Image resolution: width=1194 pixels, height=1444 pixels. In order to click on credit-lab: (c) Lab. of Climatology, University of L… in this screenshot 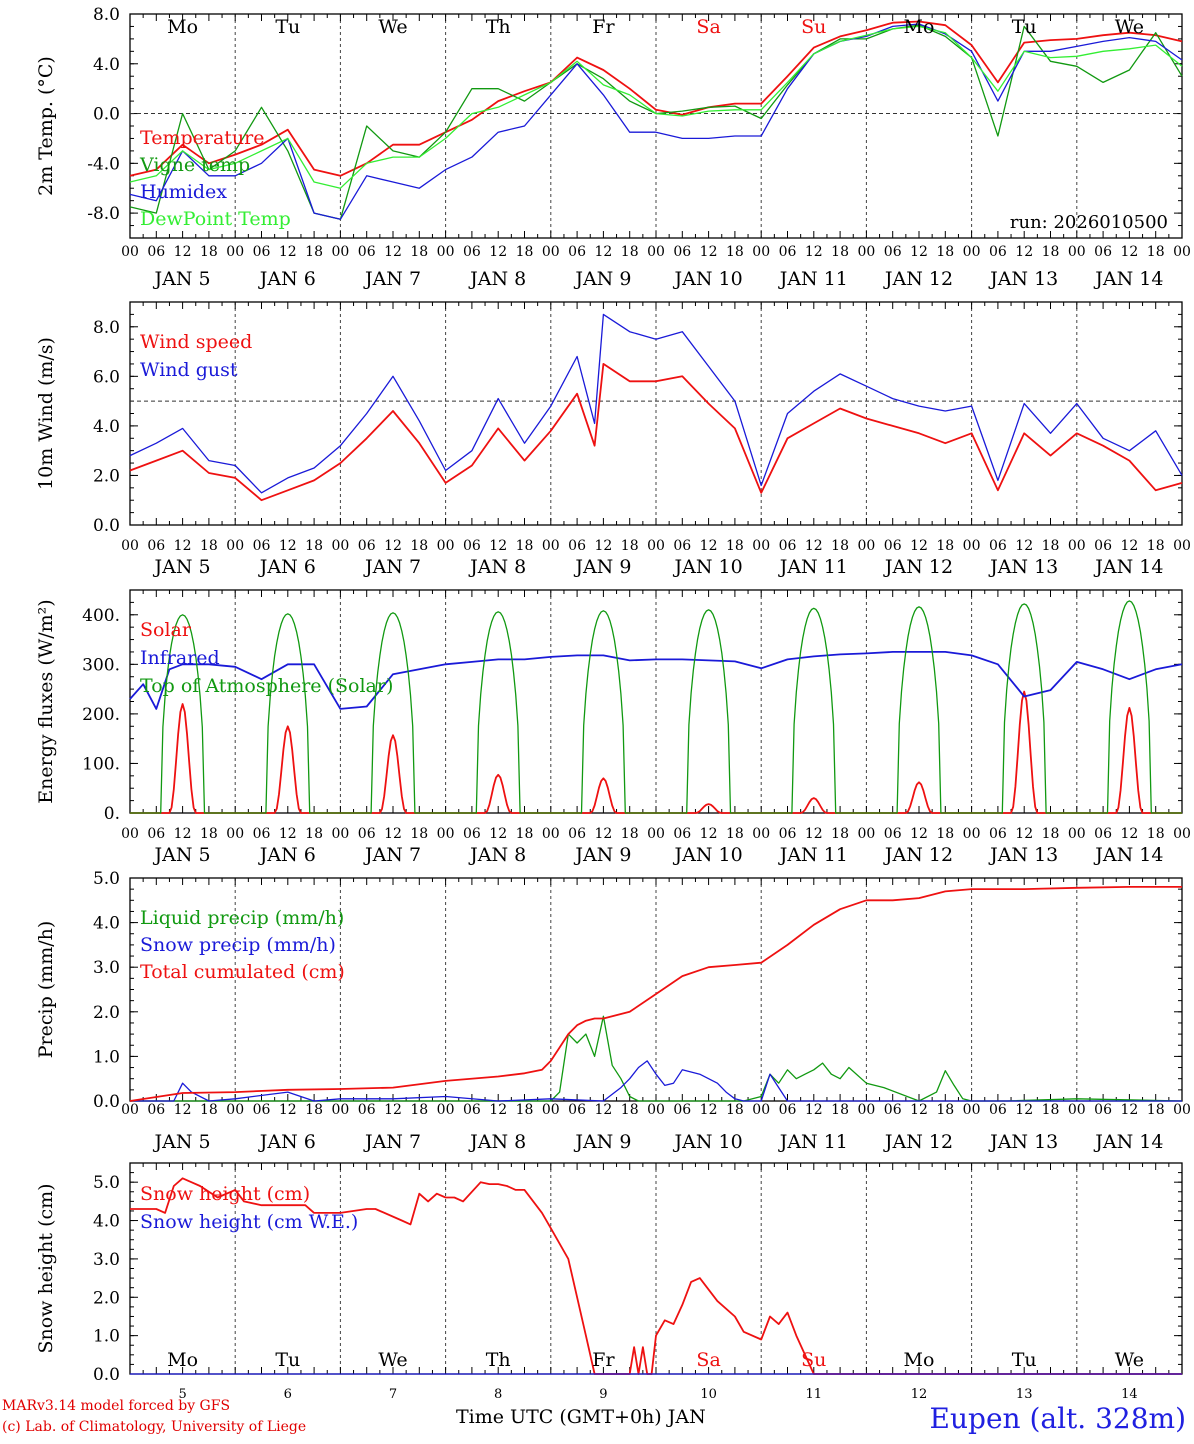, I will do `click(154, 1427)`.